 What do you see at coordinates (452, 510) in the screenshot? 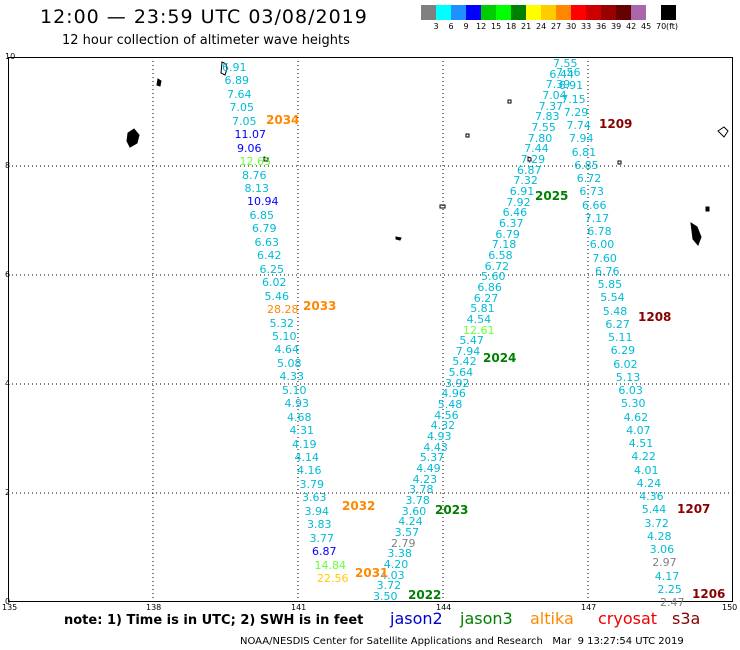
I see `pass-time-label: 2023` at bounding box center [452, 510].